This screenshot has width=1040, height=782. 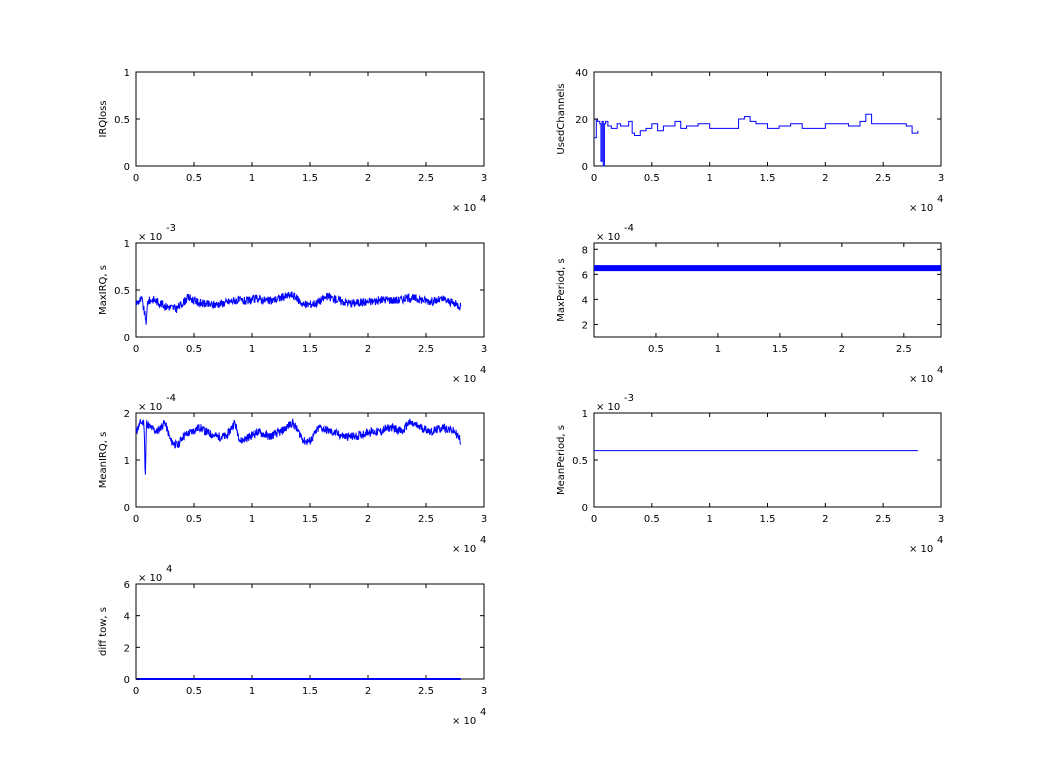 I want to click on y-exponent: -3, so click(x=171, y=228).